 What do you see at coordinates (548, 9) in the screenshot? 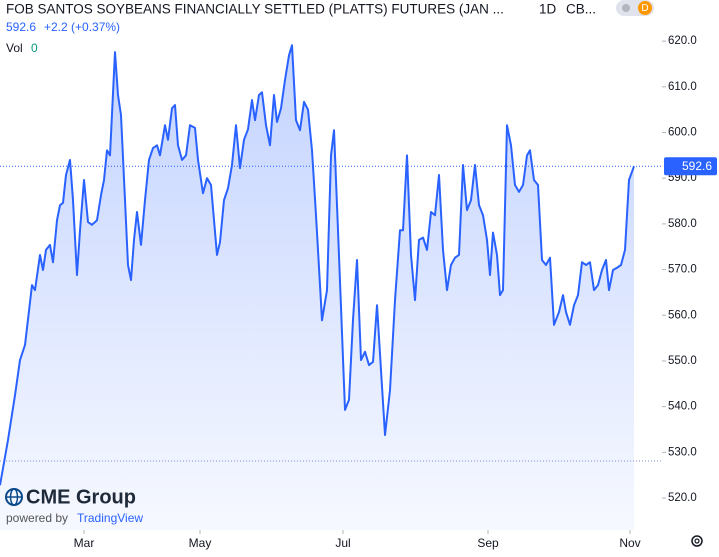
I see `interval: 1D` at bounding box center [548, 9].